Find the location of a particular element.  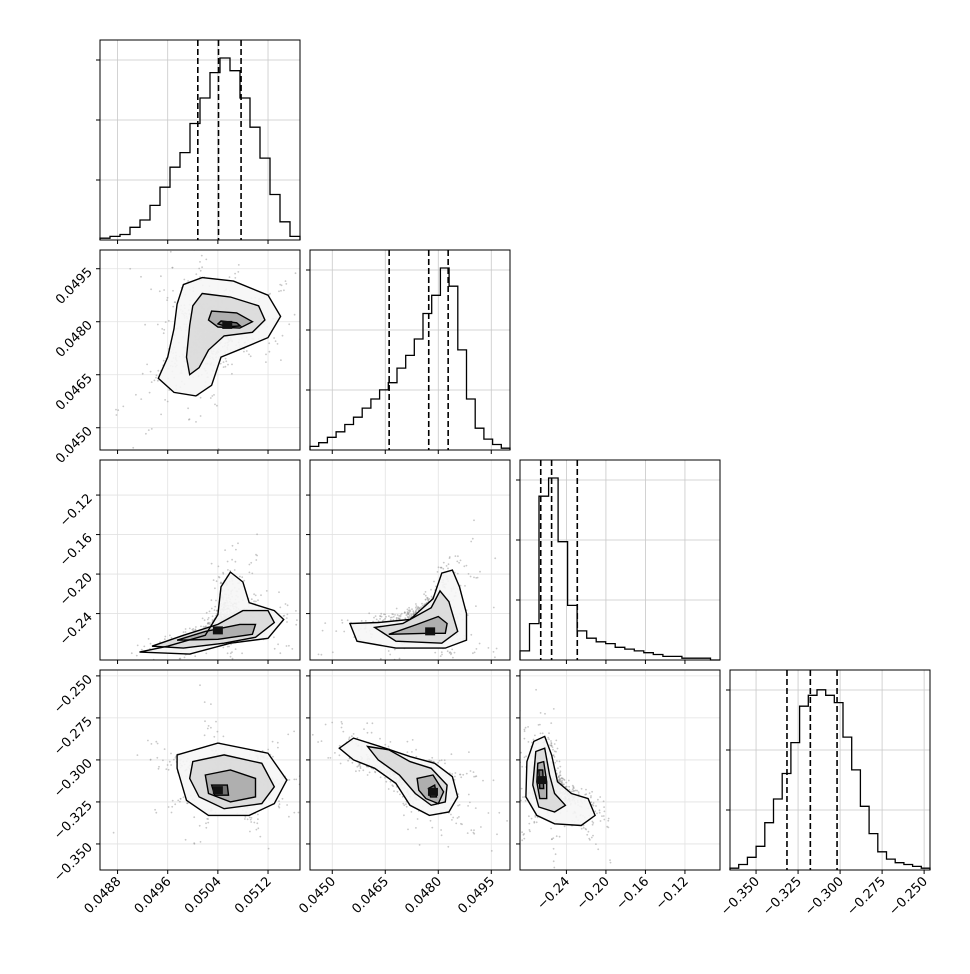

y-tick-label: 0.0465 is located at coordinates (74, 392).